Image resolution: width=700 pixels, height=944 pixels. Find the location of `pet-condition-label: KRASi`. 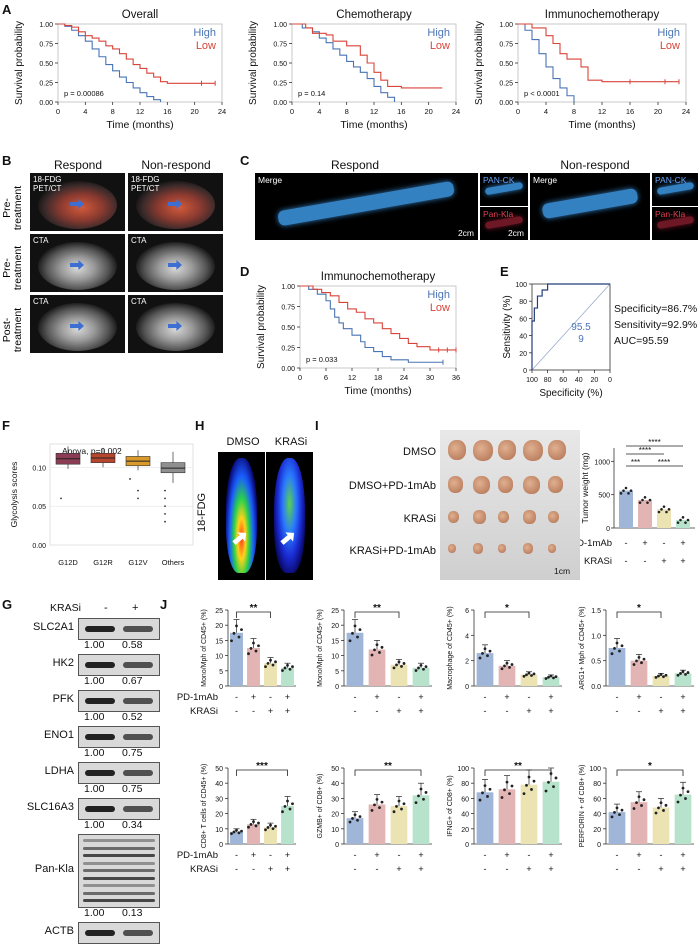

pet-condition-label: KRASi is located at coordinates (291, 442).